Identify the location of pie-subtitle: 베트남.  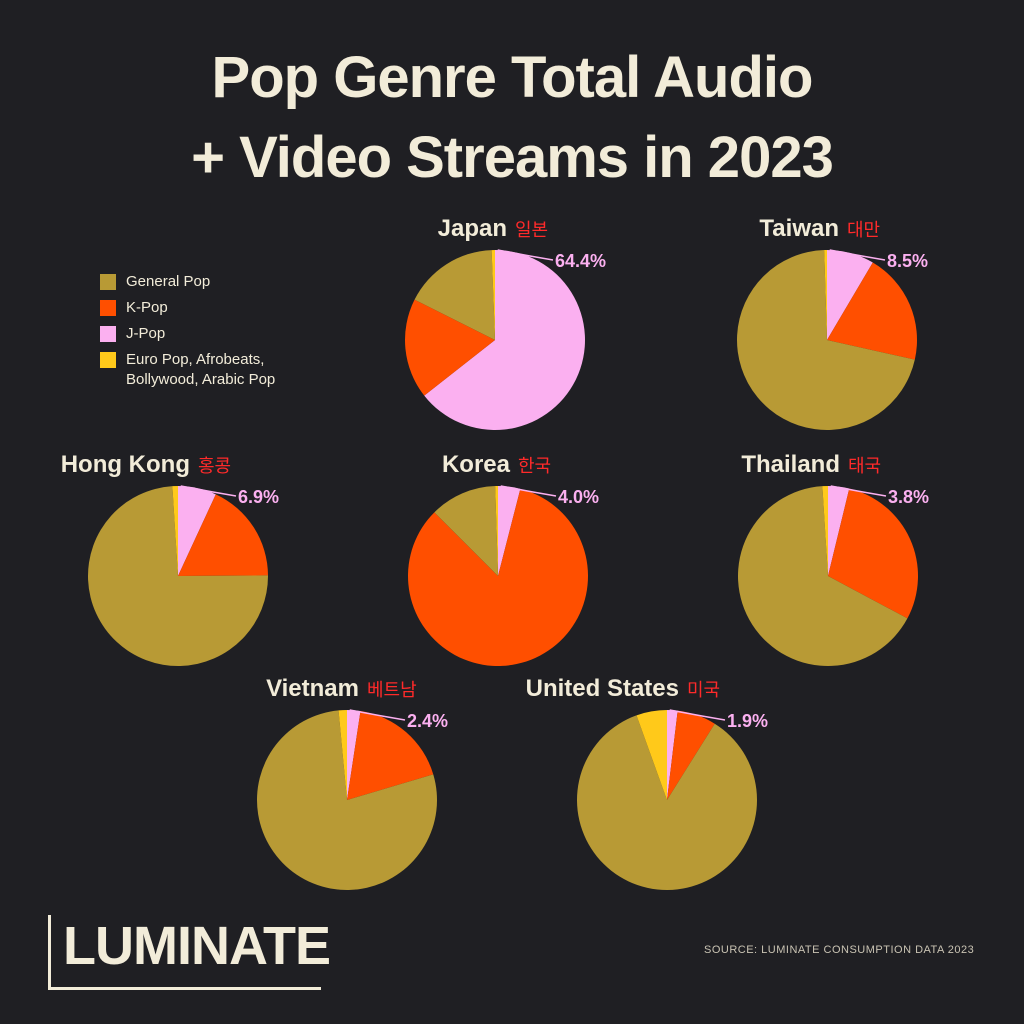
(392, 690).